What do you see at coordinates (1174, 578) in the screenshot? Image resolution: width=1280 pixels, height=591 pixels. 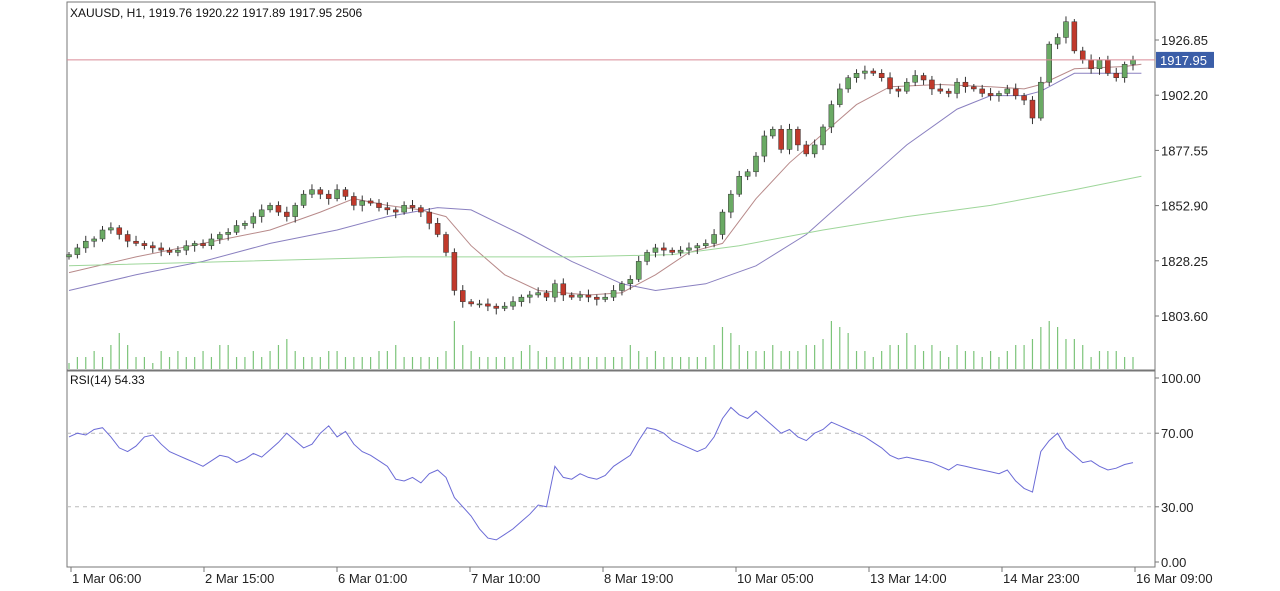 I see `x-tick-label: 16 Mar 09:00` at bounding box center [1174, 578].